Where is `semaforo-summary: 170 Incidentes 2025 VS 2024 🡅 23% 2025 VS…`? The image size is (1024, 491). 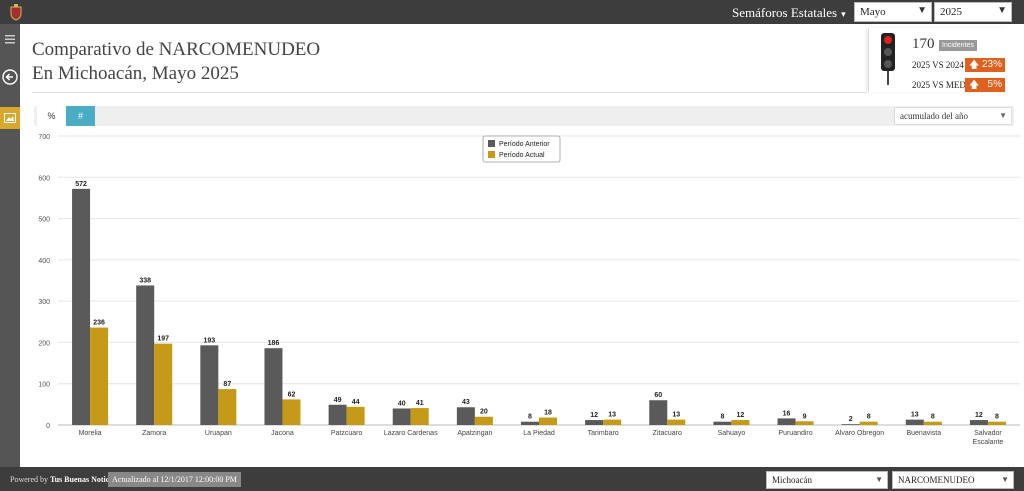
semaforo-summary: 170 Incidentes 2025 VS 2024 🡅 23% 2025 VS… is located at coordinates (938, 60).